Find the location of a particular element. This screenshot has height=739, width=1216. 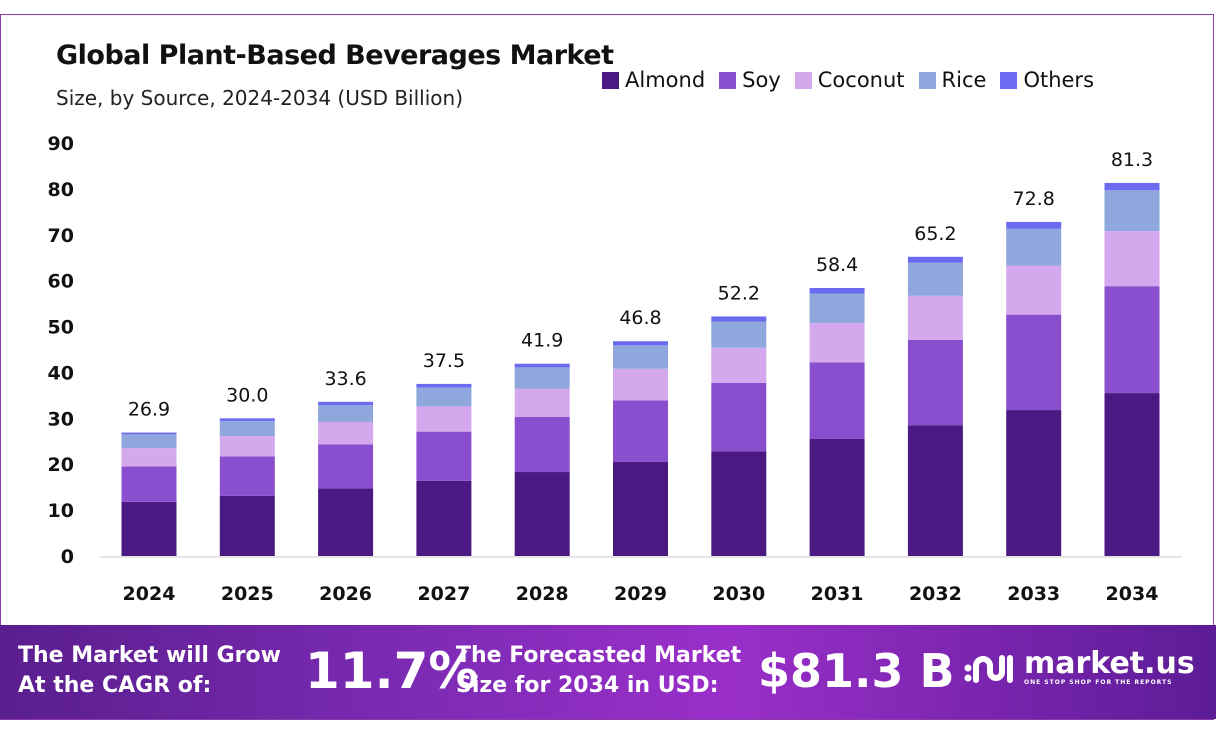

legend-item: Almond is located at coordinates (653, 80).